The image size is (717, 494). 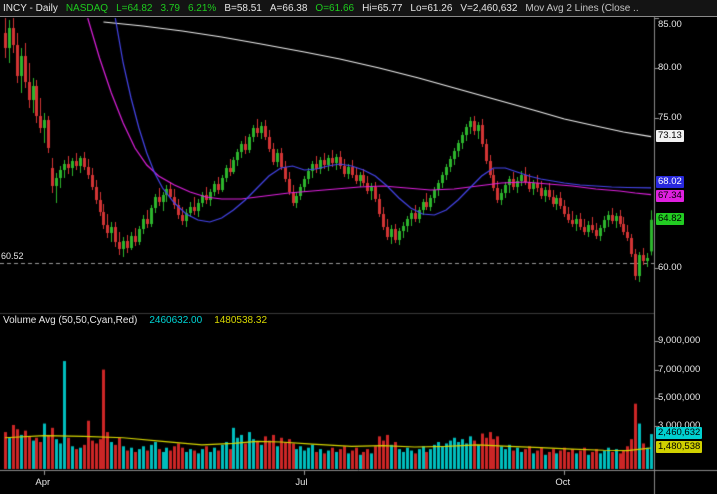 I want to click on change-label: 3.79, so click(x=170, y=8).